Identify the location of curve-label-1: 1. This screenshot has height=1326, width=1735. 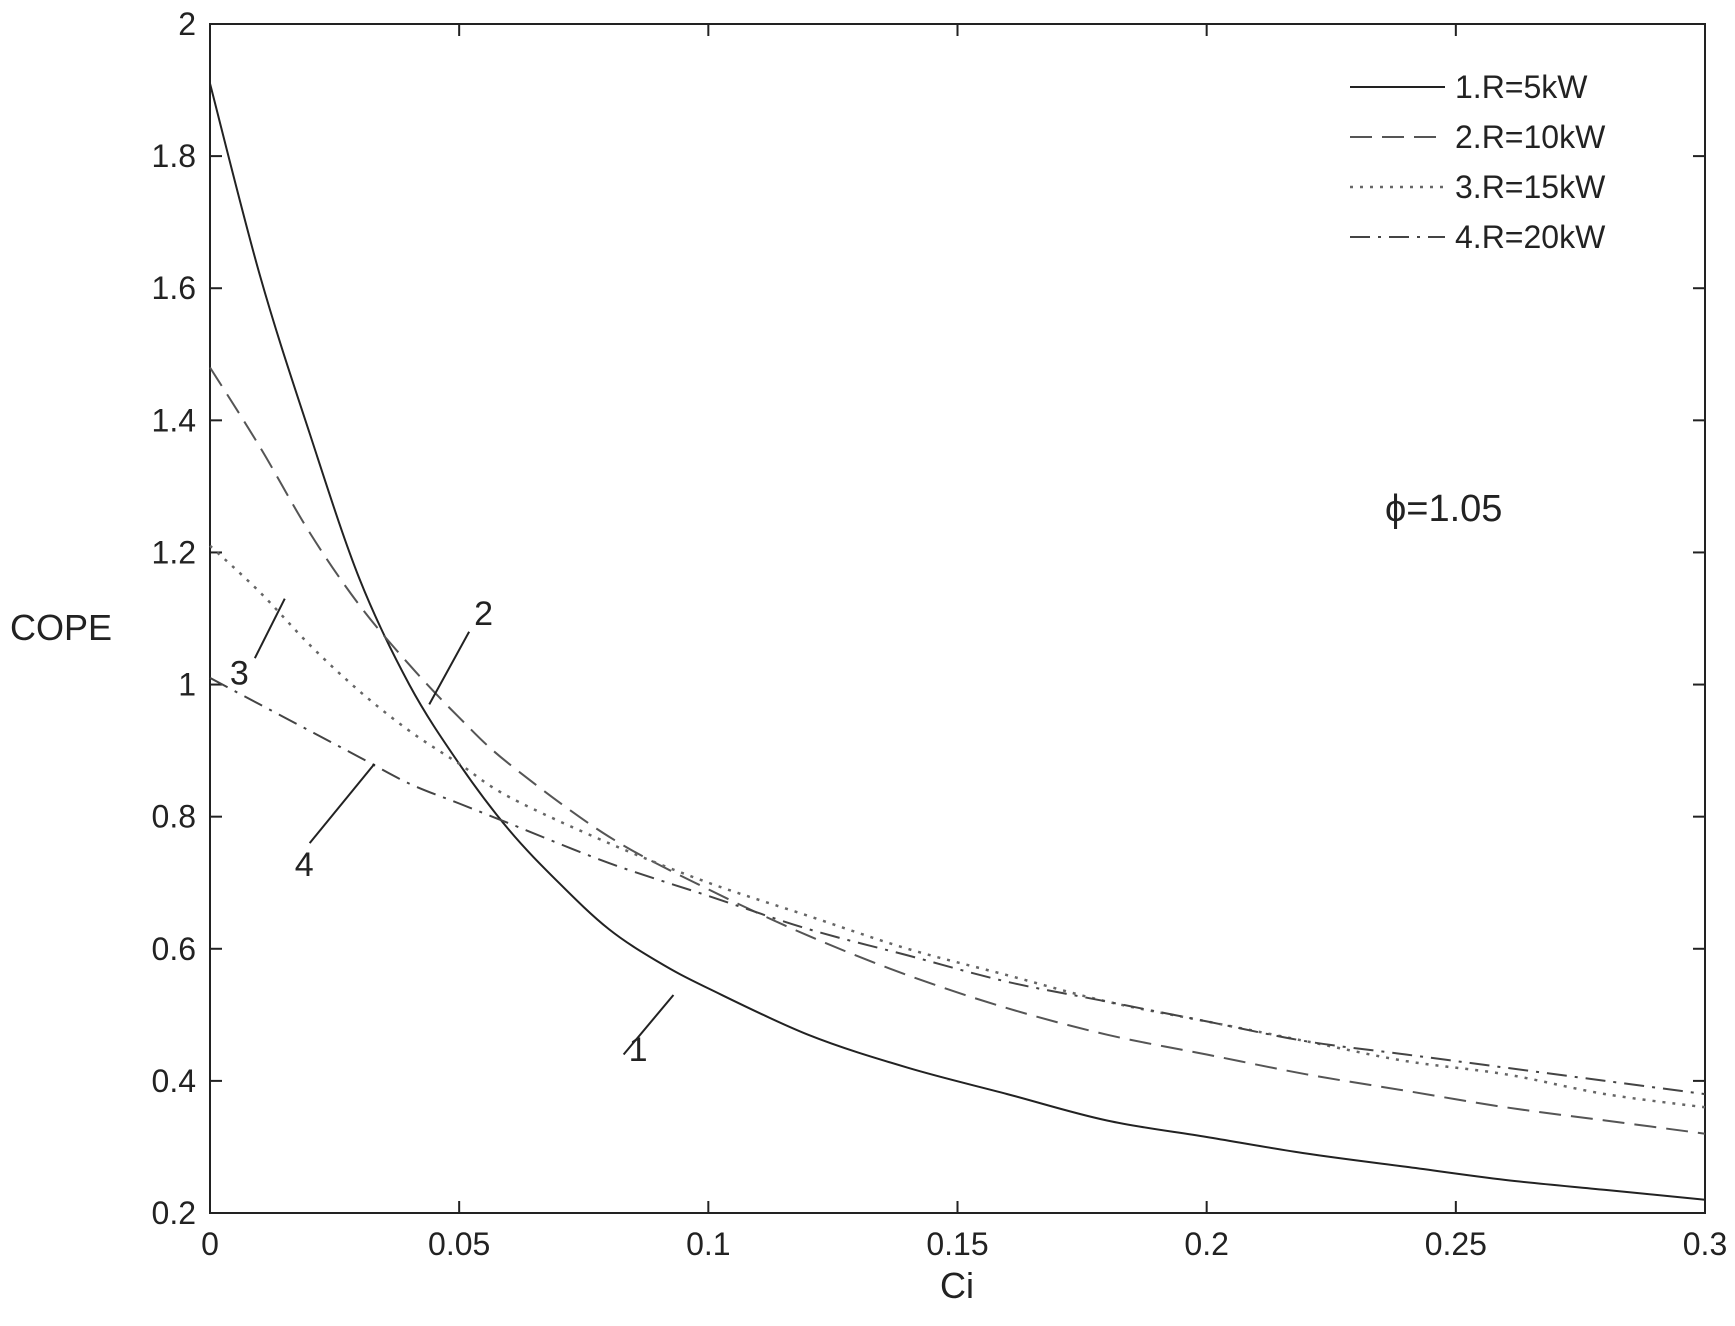
(638, 1050).